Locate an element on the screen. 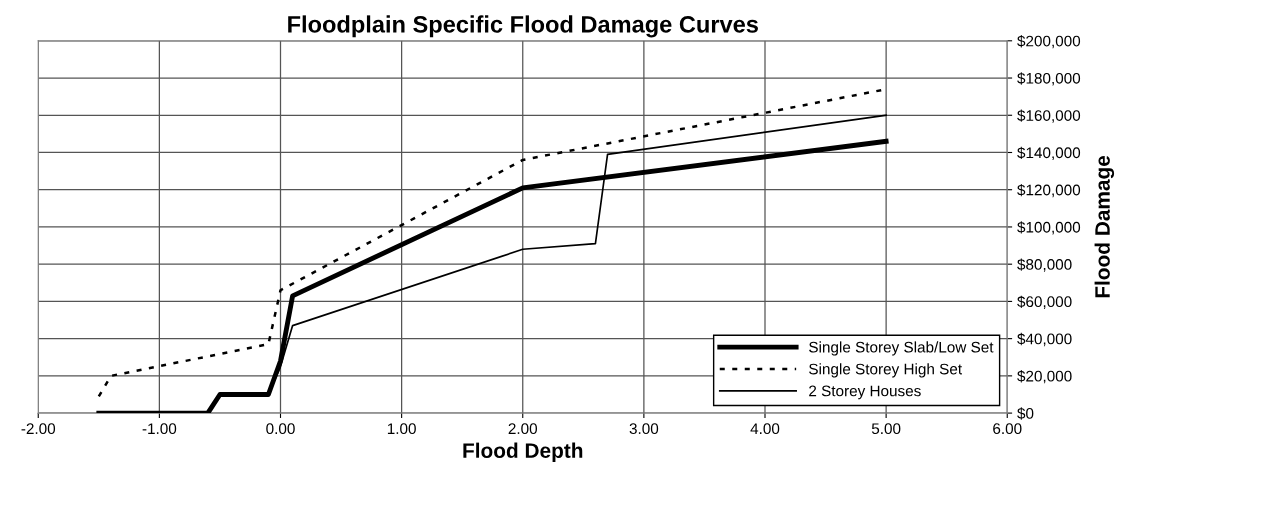  legend-label: 2 Storey Houses is located at coordinates (865, 392).